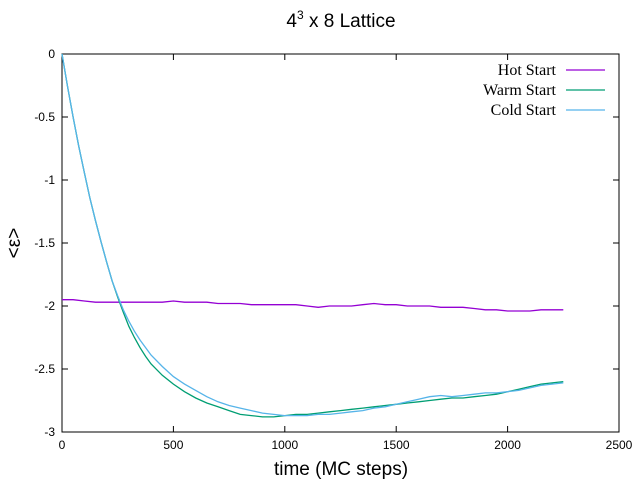 The image size is (640, 480). I want to click on y-tick-label: -3, so click(49, 432).